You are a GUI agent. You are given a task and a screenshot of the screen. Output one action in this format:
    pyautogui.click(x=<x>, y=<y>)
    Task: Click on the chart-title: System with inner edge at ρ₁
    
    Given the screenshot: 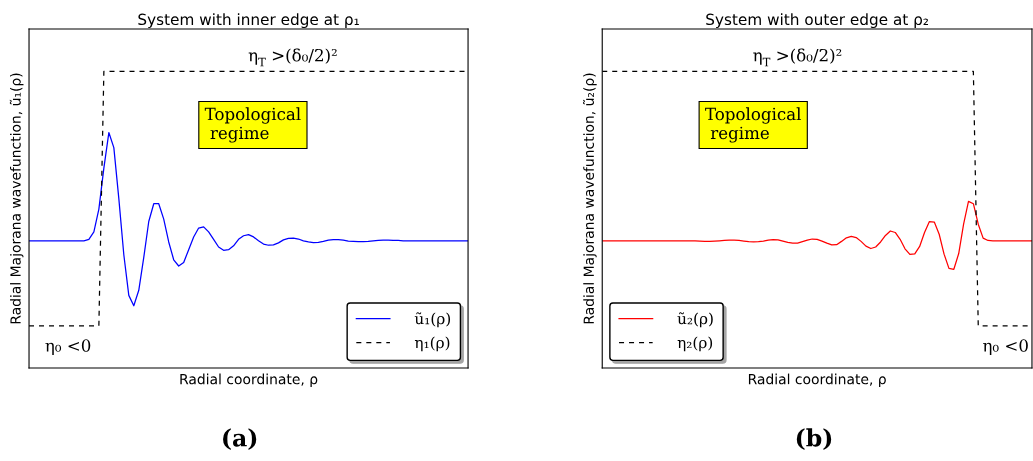 What is the action you would take?
    pyautogui.click(x=248, y=21)
    